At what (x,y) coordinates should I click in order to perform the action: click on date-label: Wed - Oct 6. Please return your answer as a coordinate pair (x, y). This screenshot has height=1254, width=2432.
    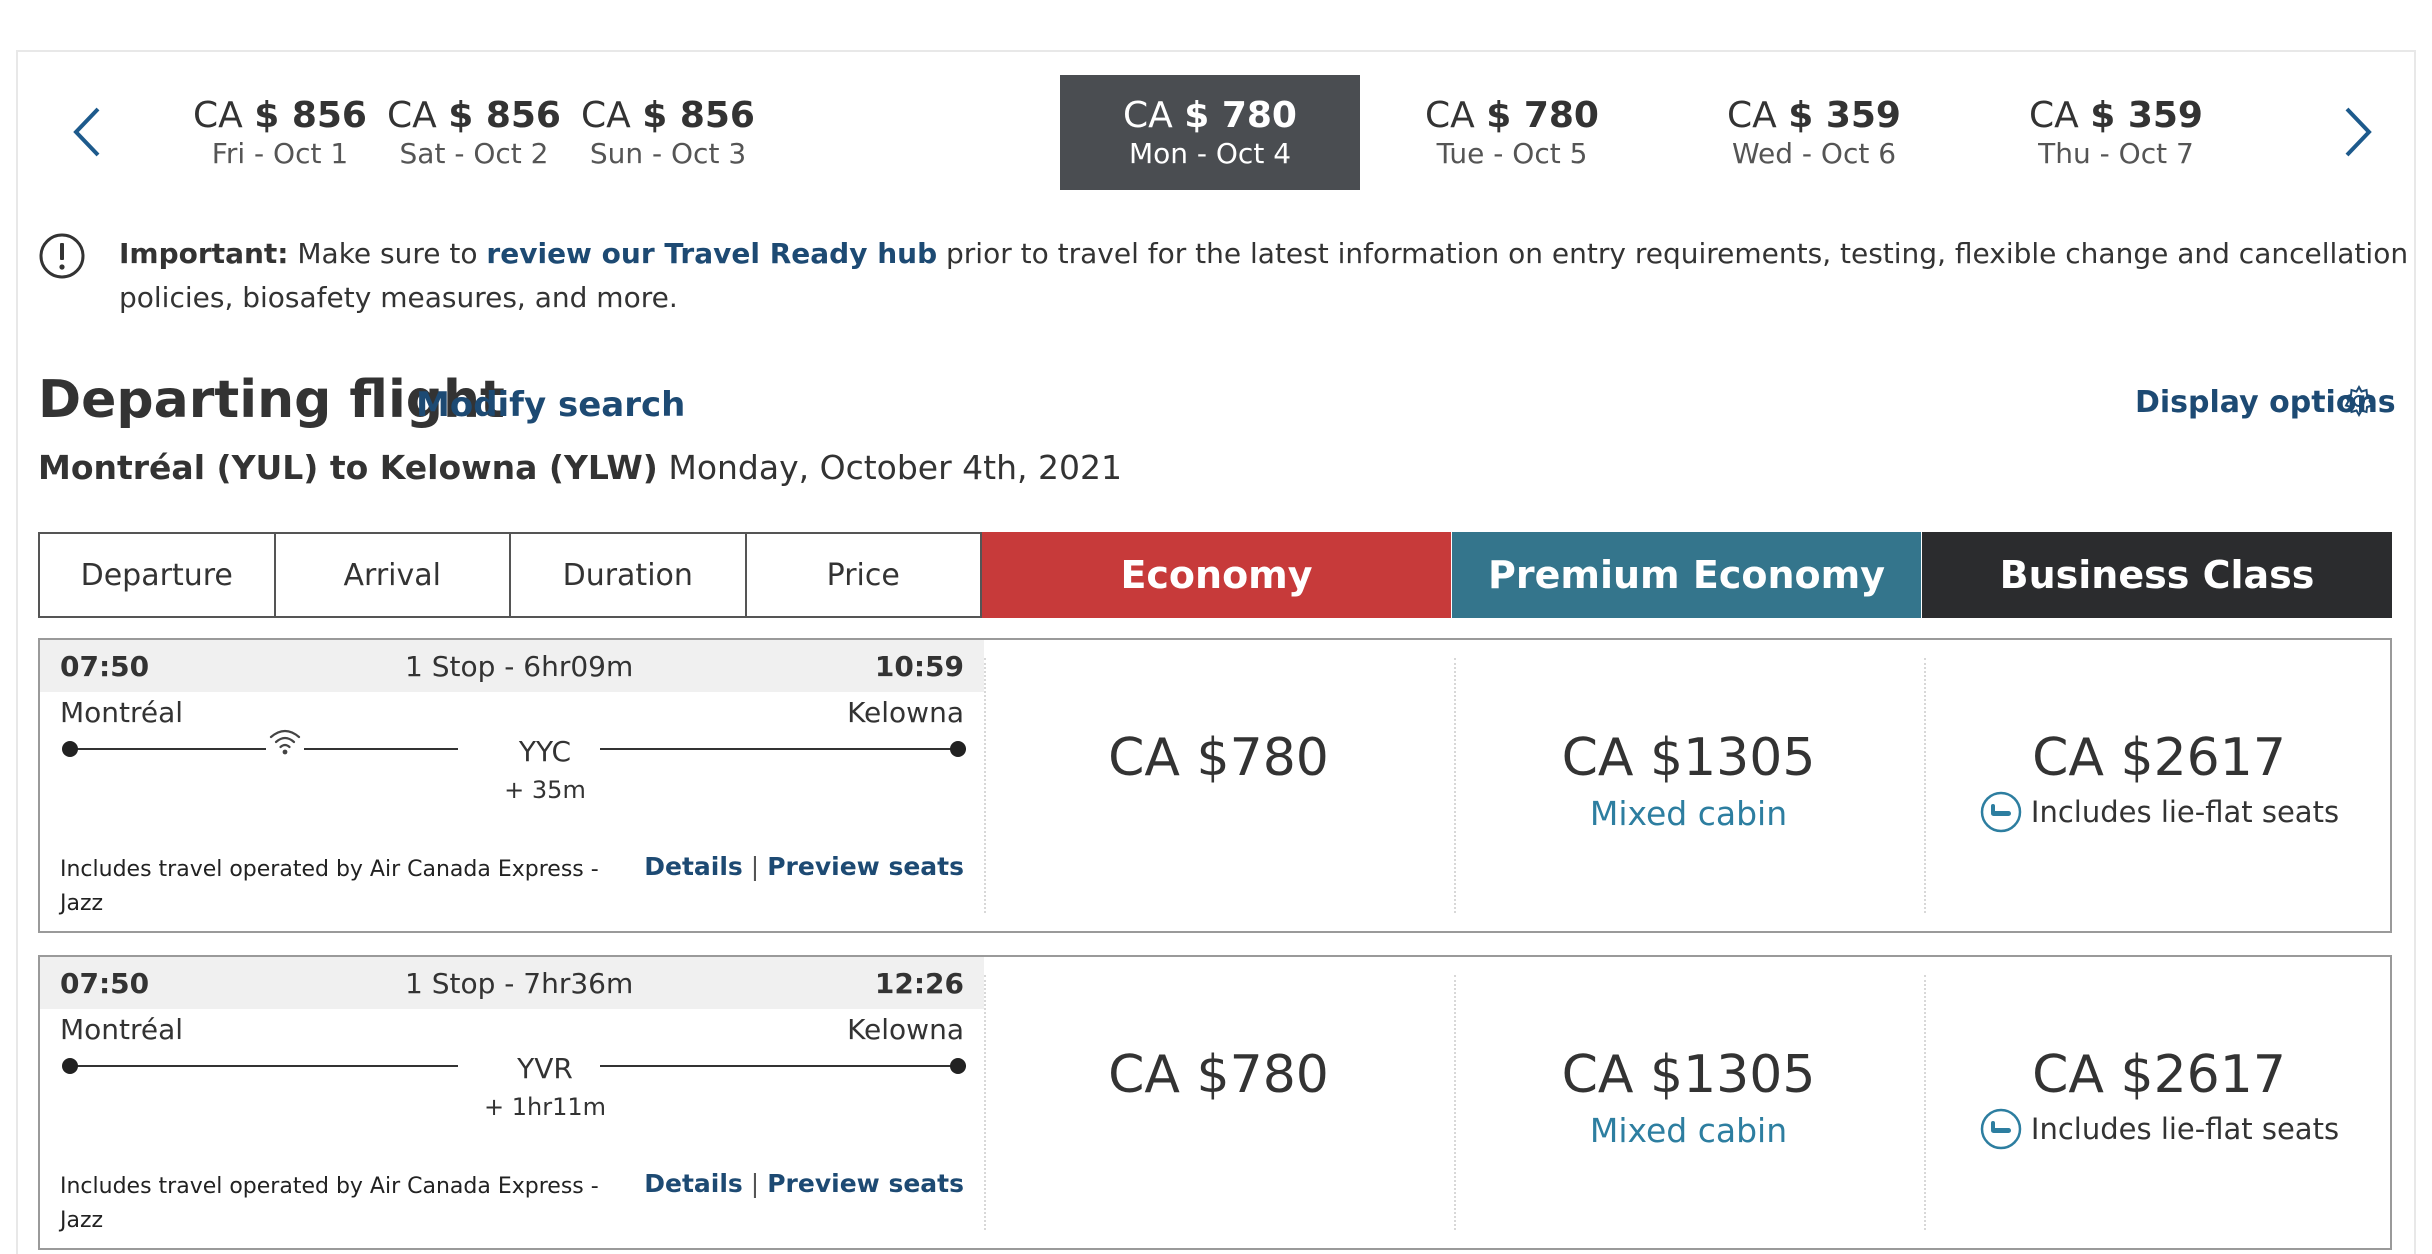
    Looking at the image, I should click on (1814, 153).